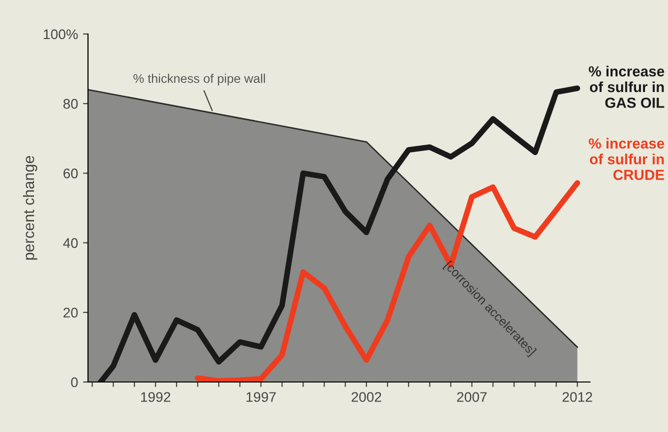 The image size is (668, 432). I want to click on x-tick-label: 2002, so click(367, 397).